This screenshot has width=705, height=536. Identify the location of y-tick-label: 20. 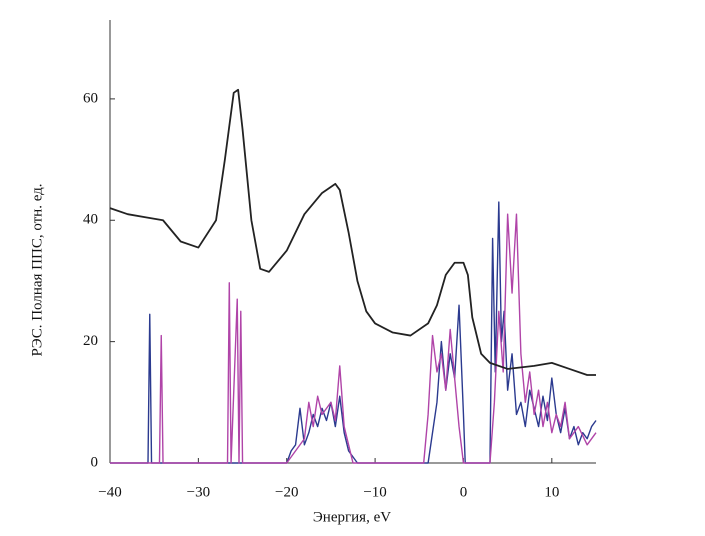
(90, 341).